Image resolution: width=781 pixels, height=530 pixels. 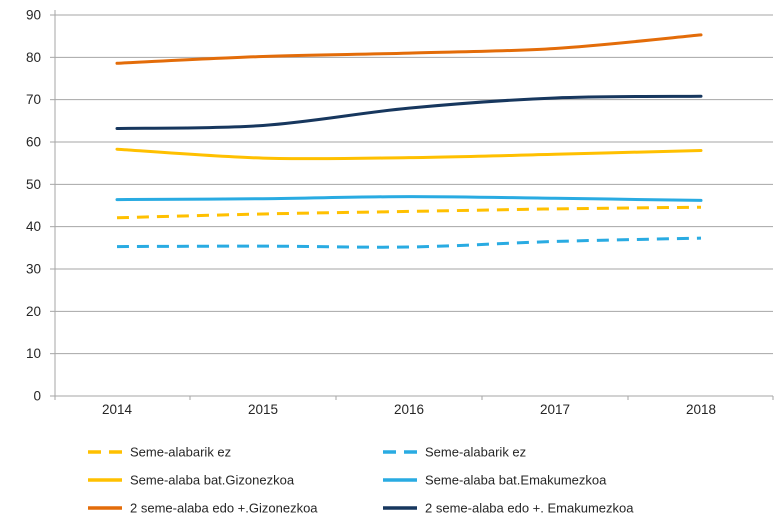 What do you see at coordinates (33, 15) in the screenshot?
I see `y-axis-label: 90` at bounding box center [33, 15].